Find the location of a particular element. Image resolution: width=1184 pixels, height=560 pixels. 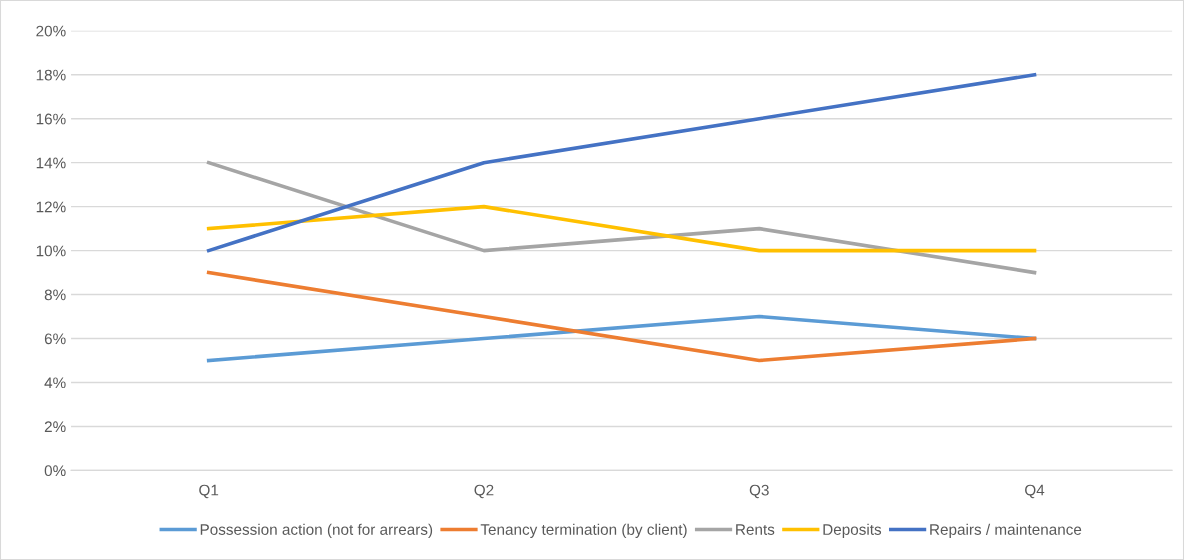

y-tick-label: 20% is located at coordinates (51, 31).